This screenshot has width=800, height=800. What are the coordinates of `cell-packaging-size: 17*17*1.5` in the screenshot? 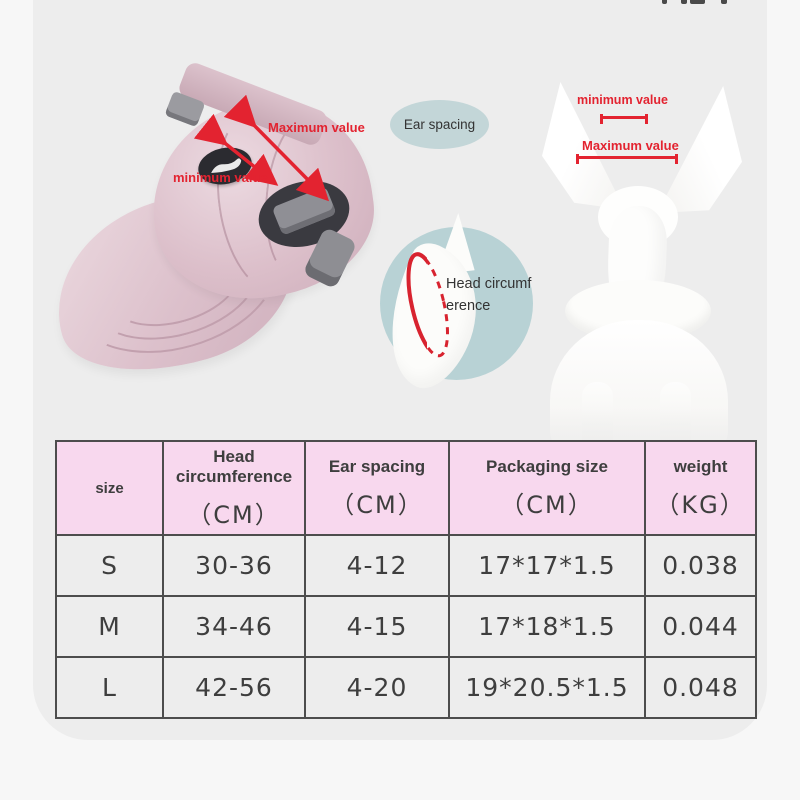 It's located at (547, 565).